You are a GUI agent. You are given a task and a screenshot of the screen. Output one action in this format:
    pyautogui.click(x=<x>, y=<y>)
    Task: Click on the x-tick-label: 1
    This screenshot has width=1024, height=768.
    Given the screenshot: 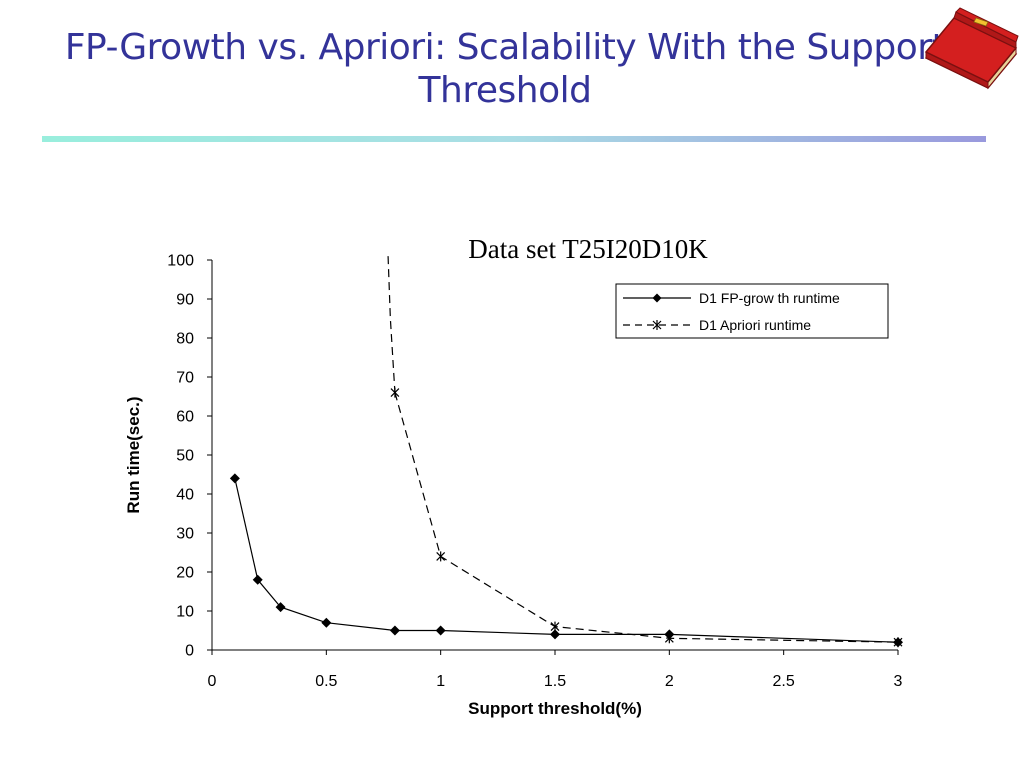 What is the action you would take?
    pyautogui.click(x=440, y=681)
    